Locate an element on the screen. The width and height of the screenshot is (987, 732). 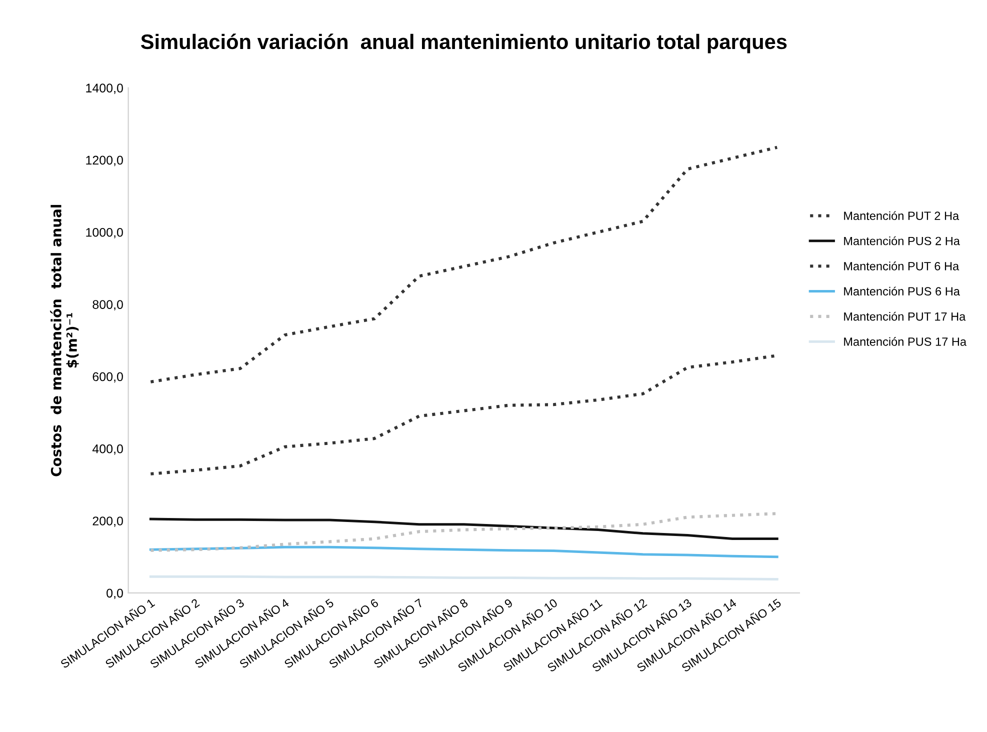
legend-label: Mantención PUS 2 Ha is located at coordinates (902, 241).